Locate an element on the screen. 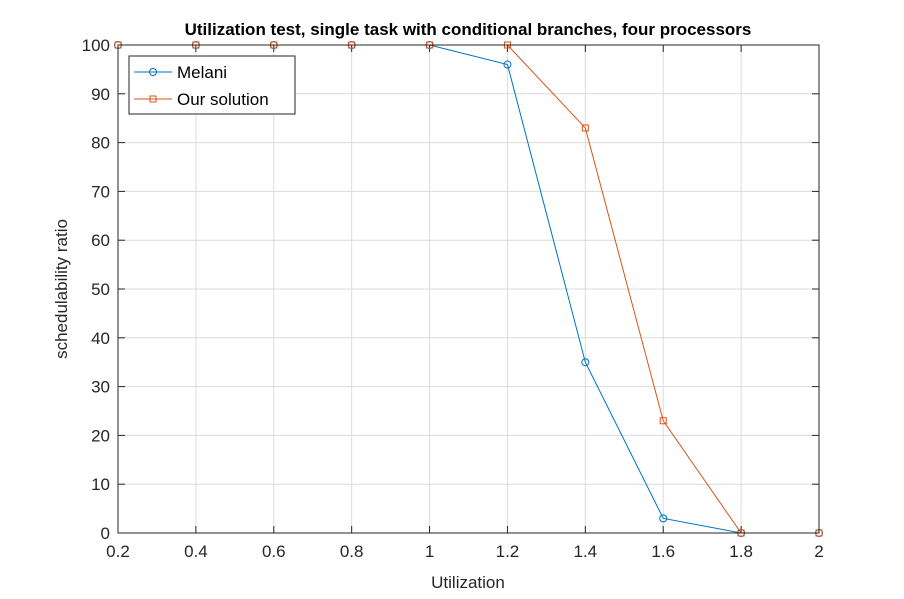 The width and height of the screenshot is (904, 599). legend-entry: Our solution is located at coordinates (201, 99).